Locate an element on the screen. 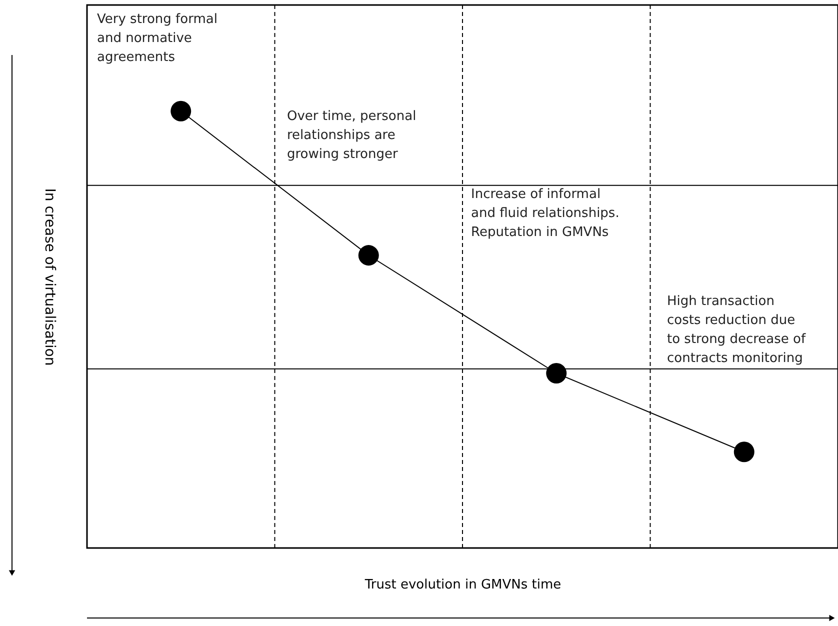 This screenshot has height=626, width=838. annotation: Increase of informal and fluid relationships. Reputation in GMVNs is located at coordinates (545, 213).